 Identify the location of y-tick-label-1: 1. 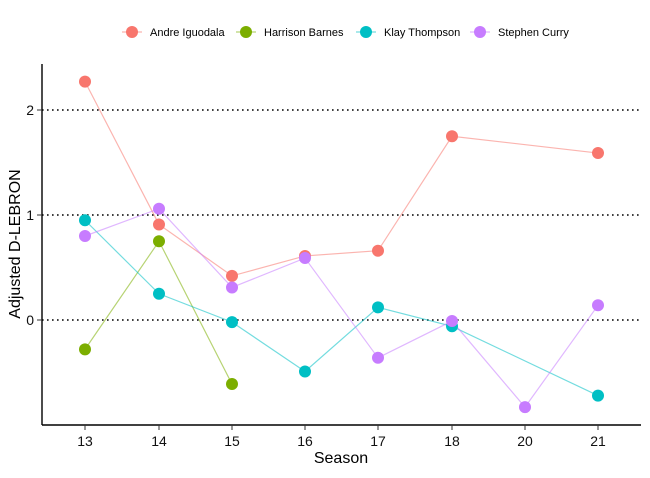
(30, 215).